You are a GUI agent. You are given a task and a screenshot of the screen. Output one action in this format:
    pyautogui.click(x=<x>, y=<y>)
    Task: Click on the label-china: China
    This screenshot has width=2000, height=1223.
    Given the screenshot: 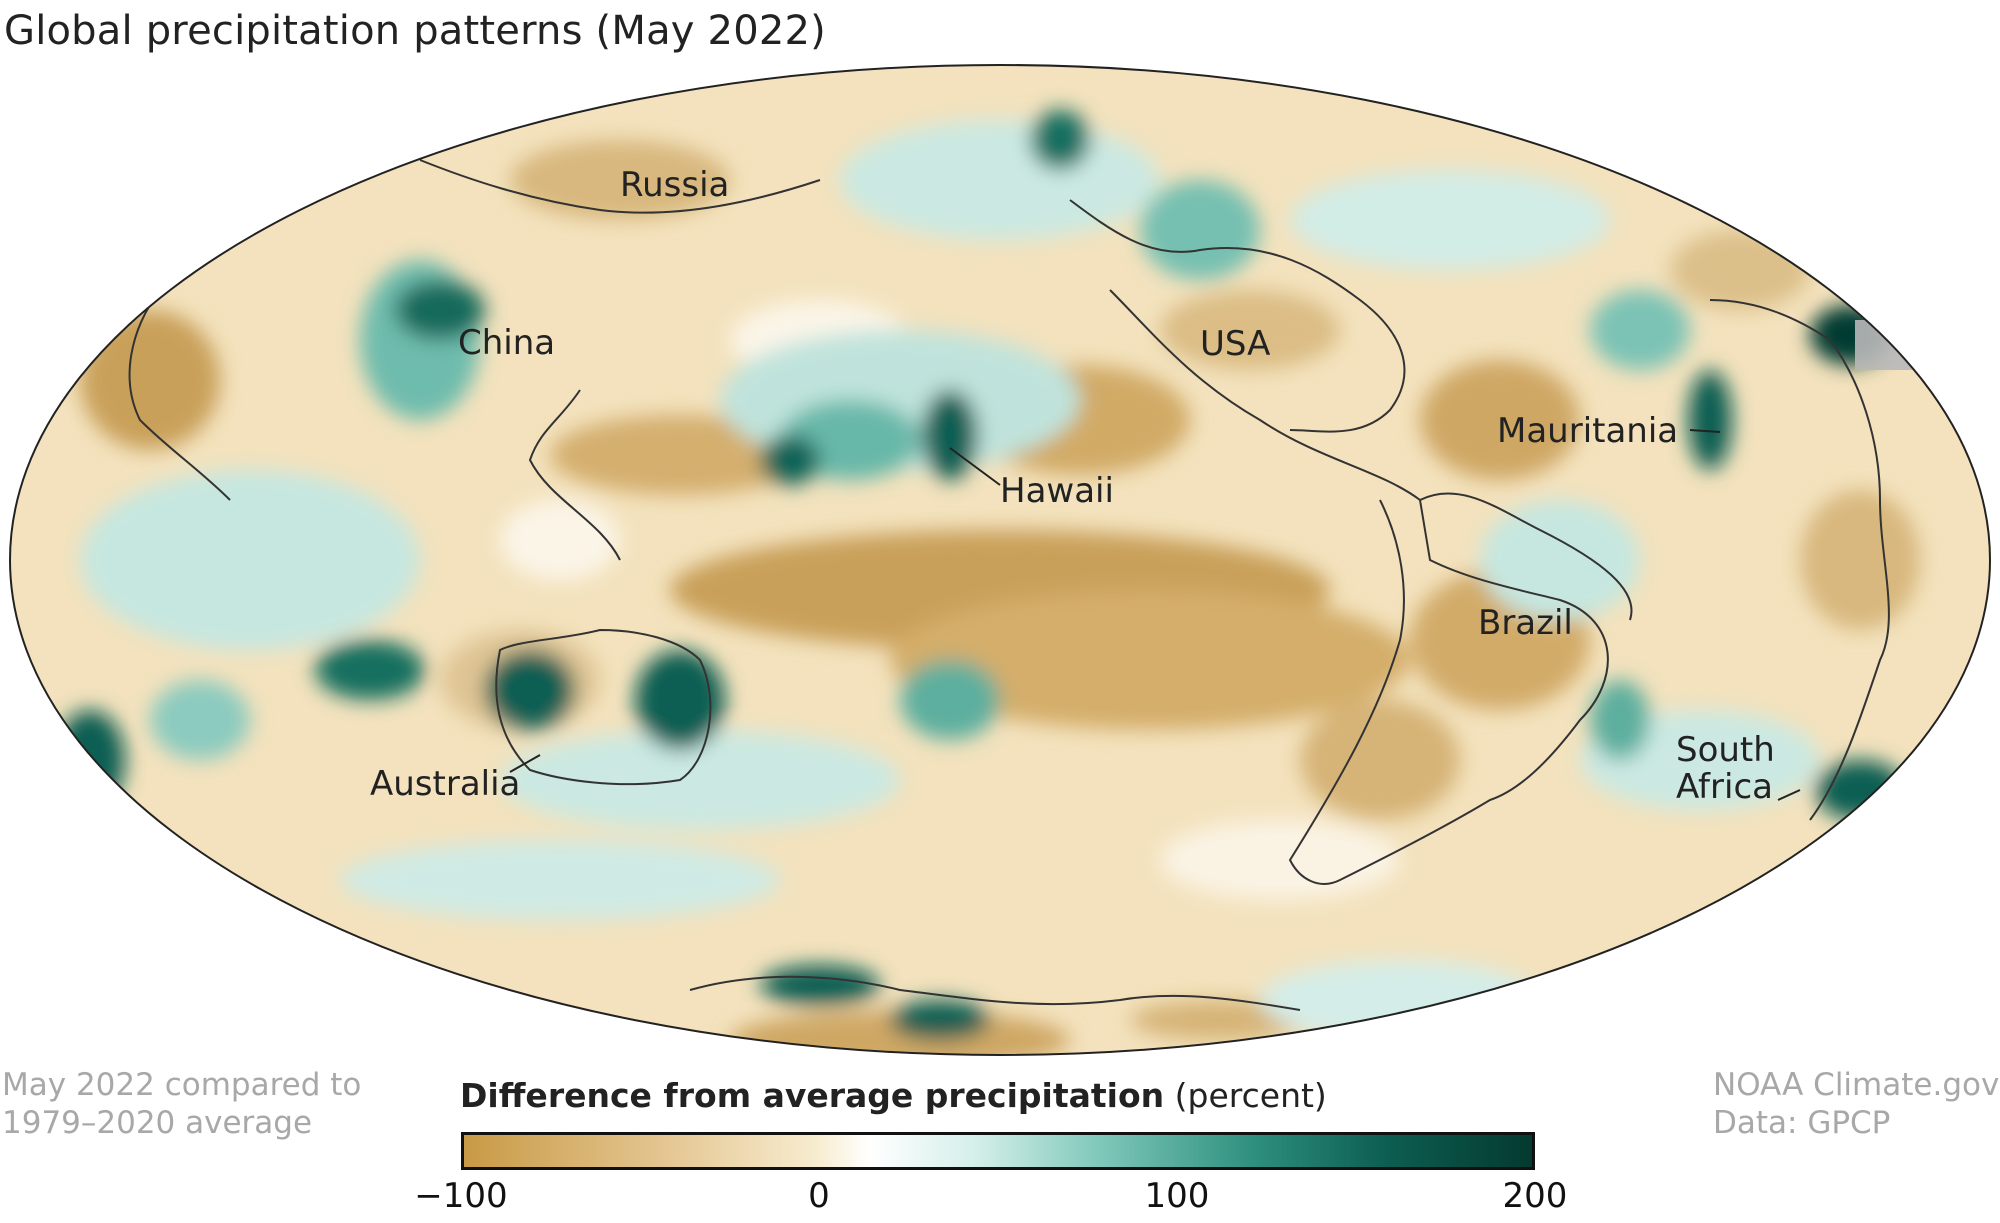 What is the action you would take?
    pyautogui.click(x=506, y=343)
    